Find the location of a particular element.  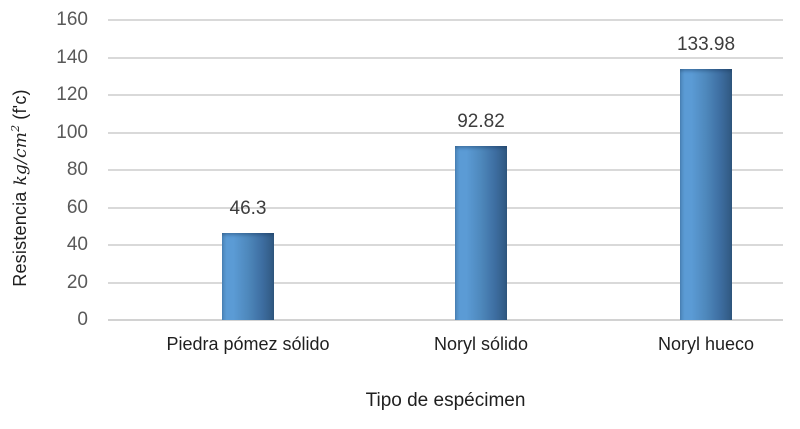

y-tick-label-160: 160 is located at coordinates (72, 19).